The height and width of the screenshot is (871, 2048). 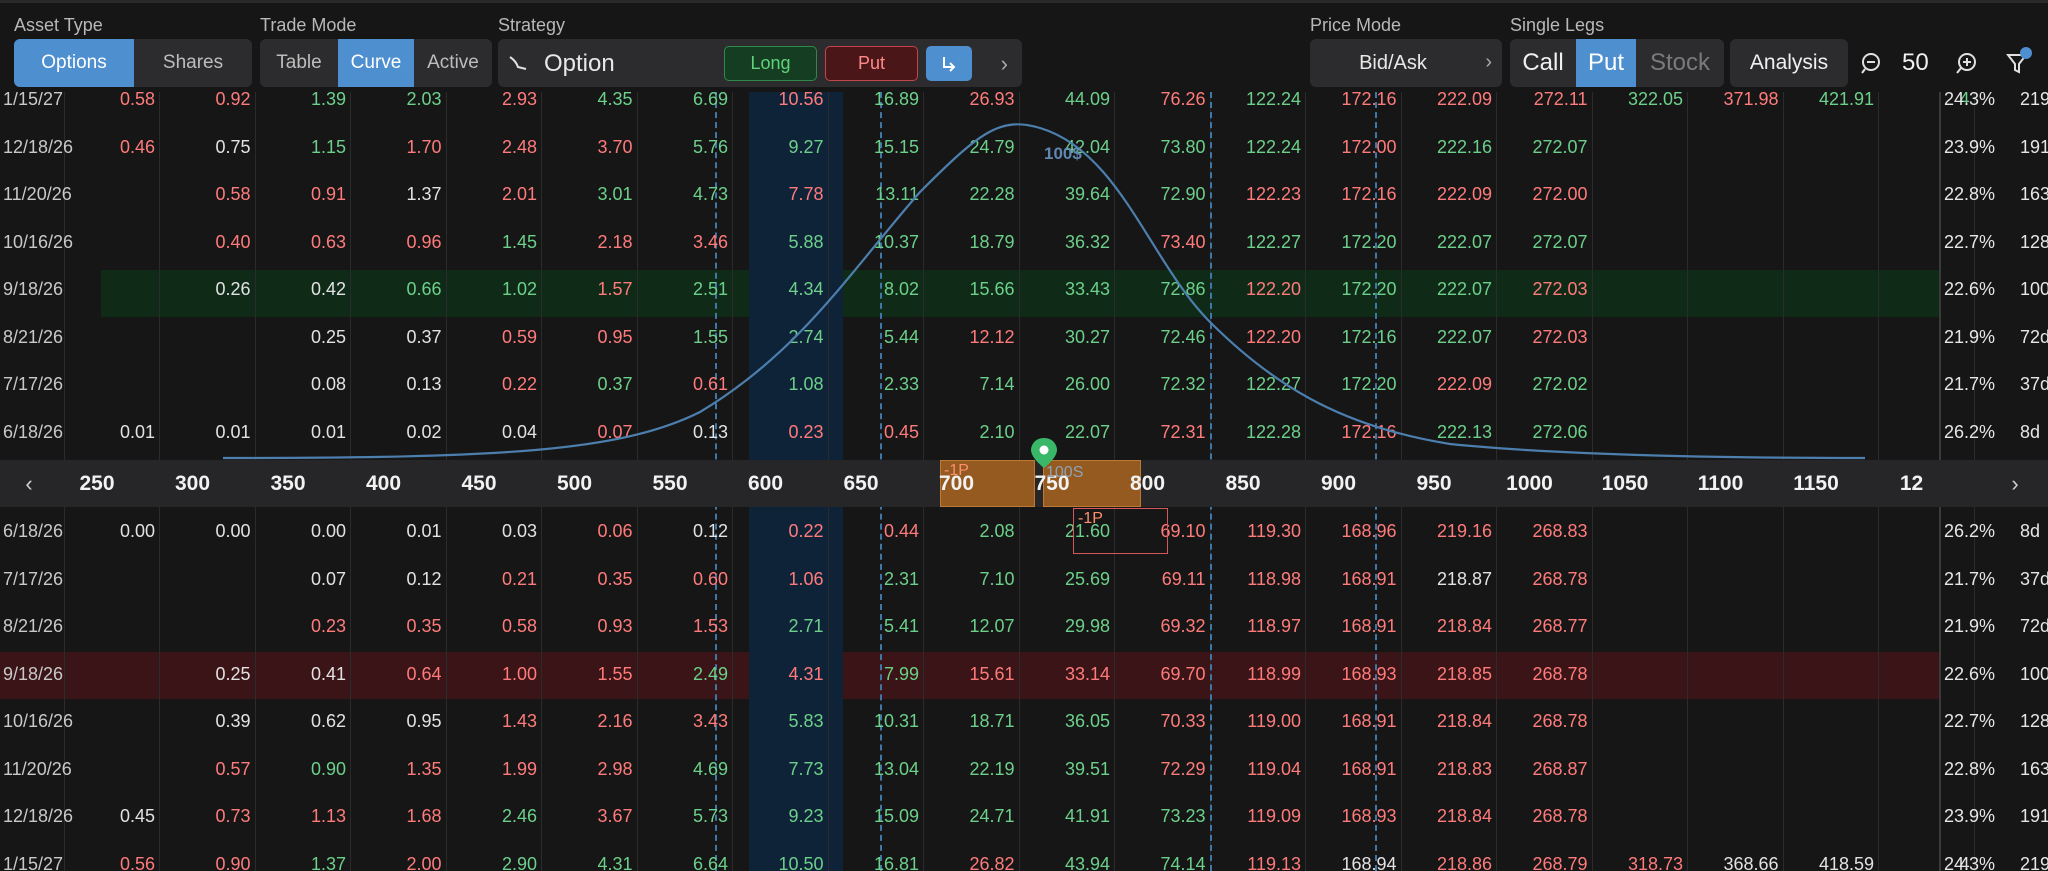 What do you see at coordinates (896, 100) in the screenshot?
I see `option-price-cell: 16.89` at bounding box center [896, 100].